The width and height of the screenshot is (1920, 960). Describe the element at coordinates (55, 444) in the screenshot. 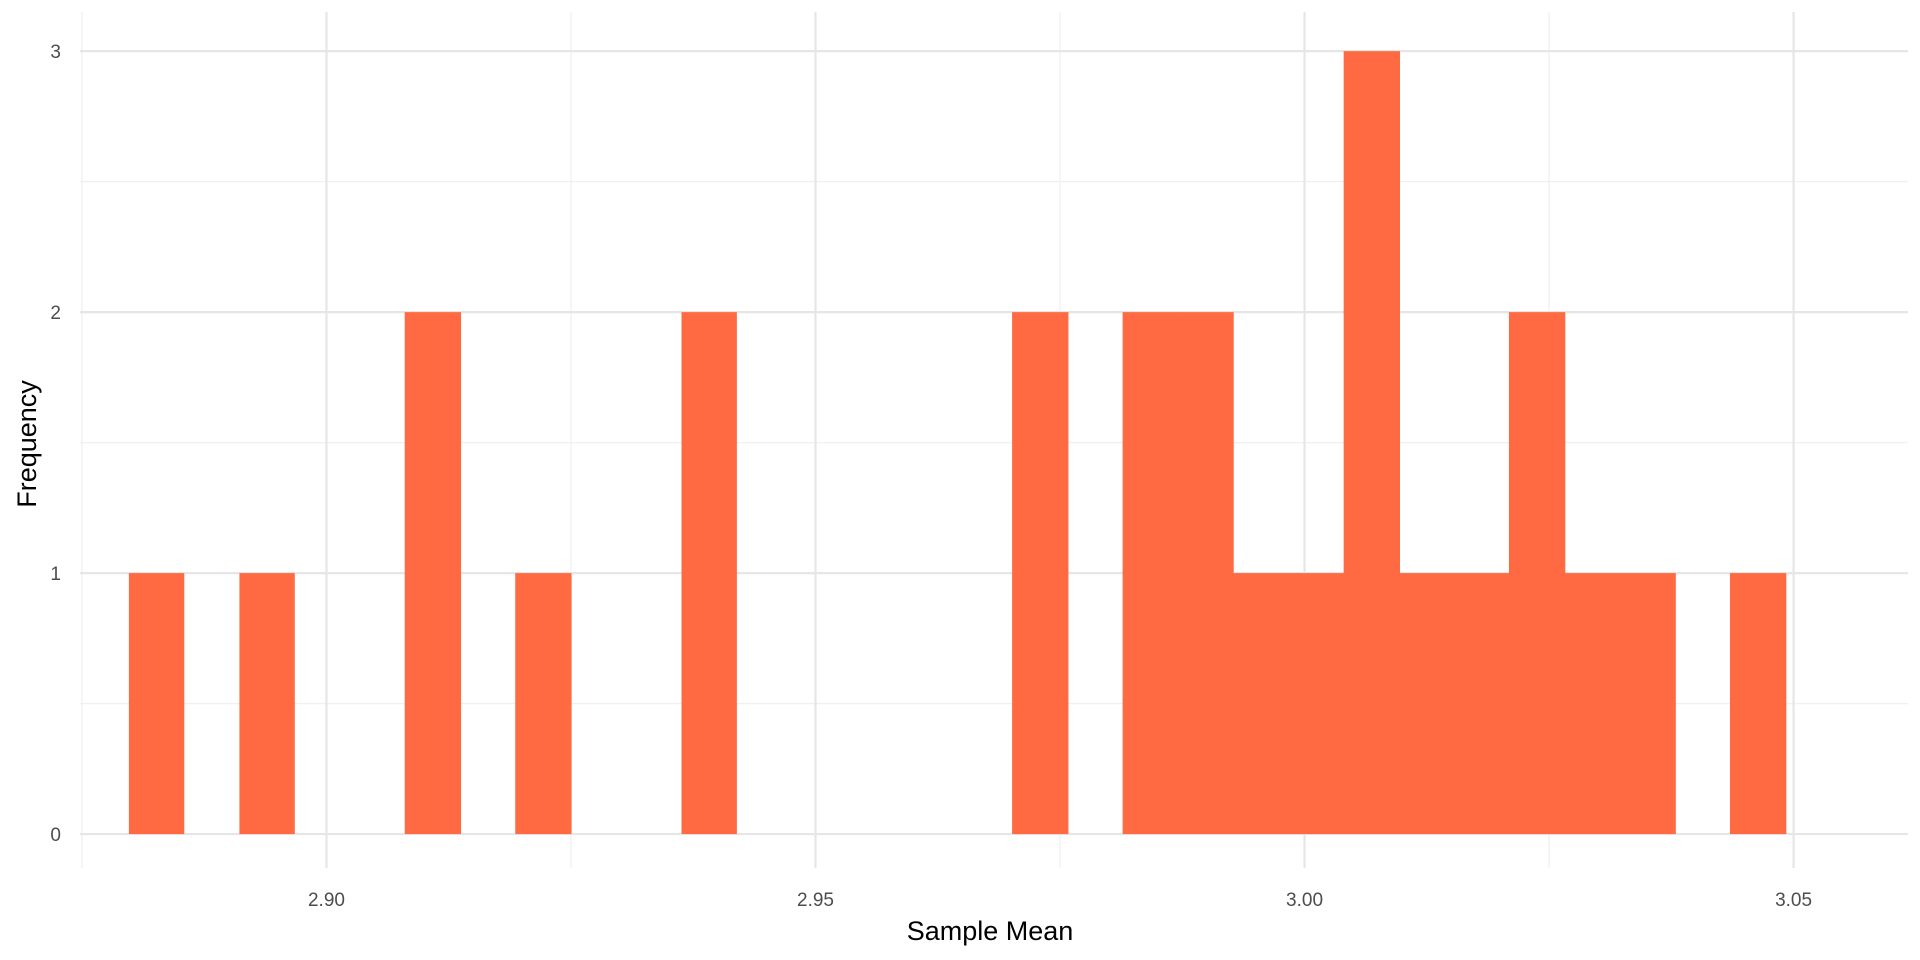

I see `y-axis-tick-labels: 0 1 2 3` at that location.